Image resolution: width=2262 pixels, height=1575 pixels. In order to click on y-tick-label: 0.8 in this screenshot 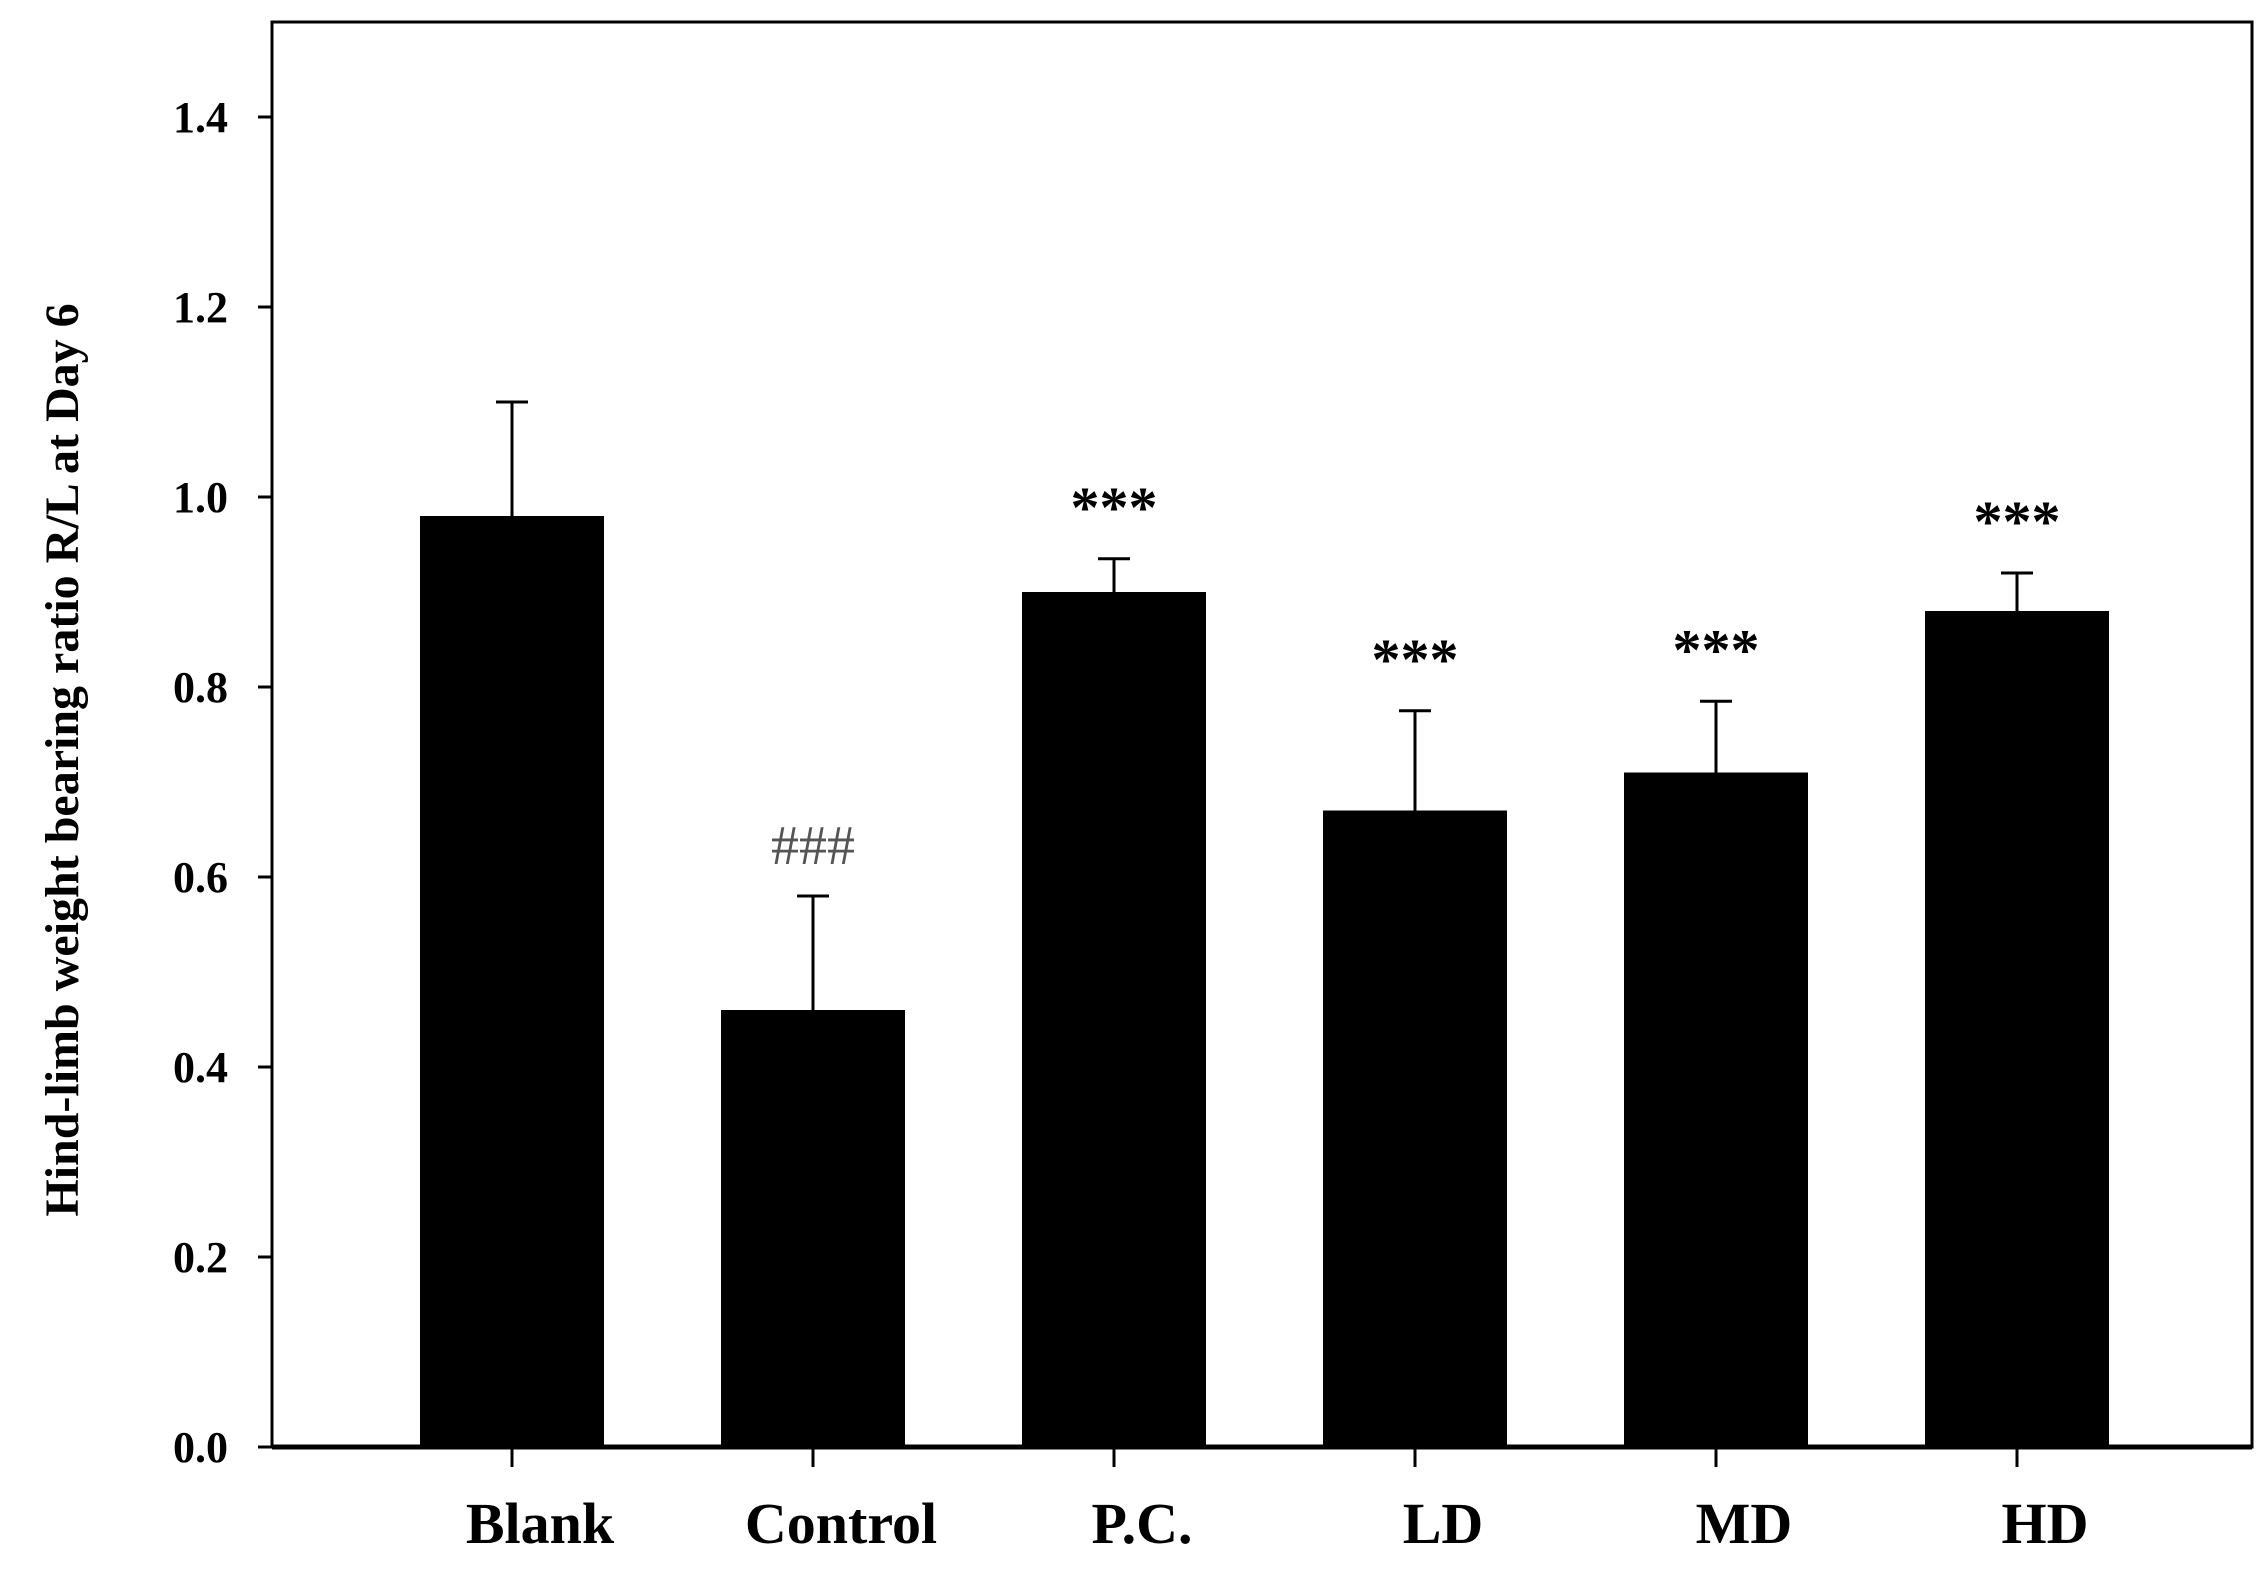, I will do `click(200, 687)`.